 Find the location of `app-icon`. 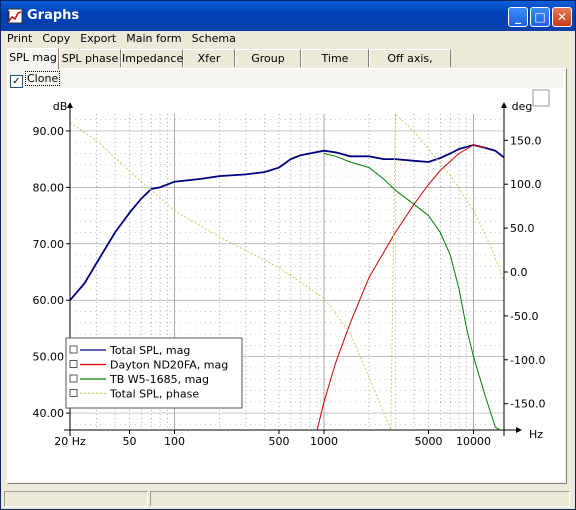

app-icon is located at coordinates (15, 16).